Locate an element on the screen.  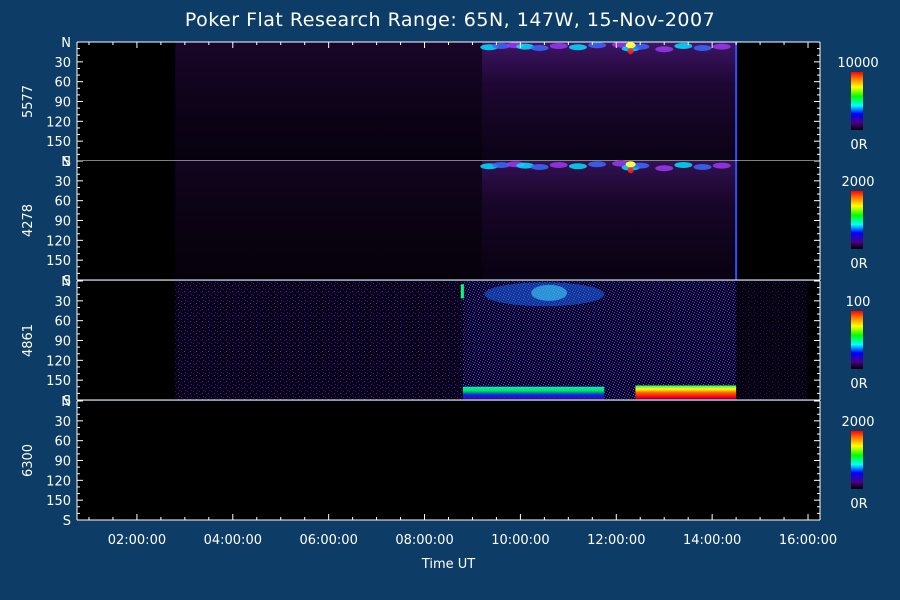
colorbar-max-label: 100 is located at coordinates (858, 302).